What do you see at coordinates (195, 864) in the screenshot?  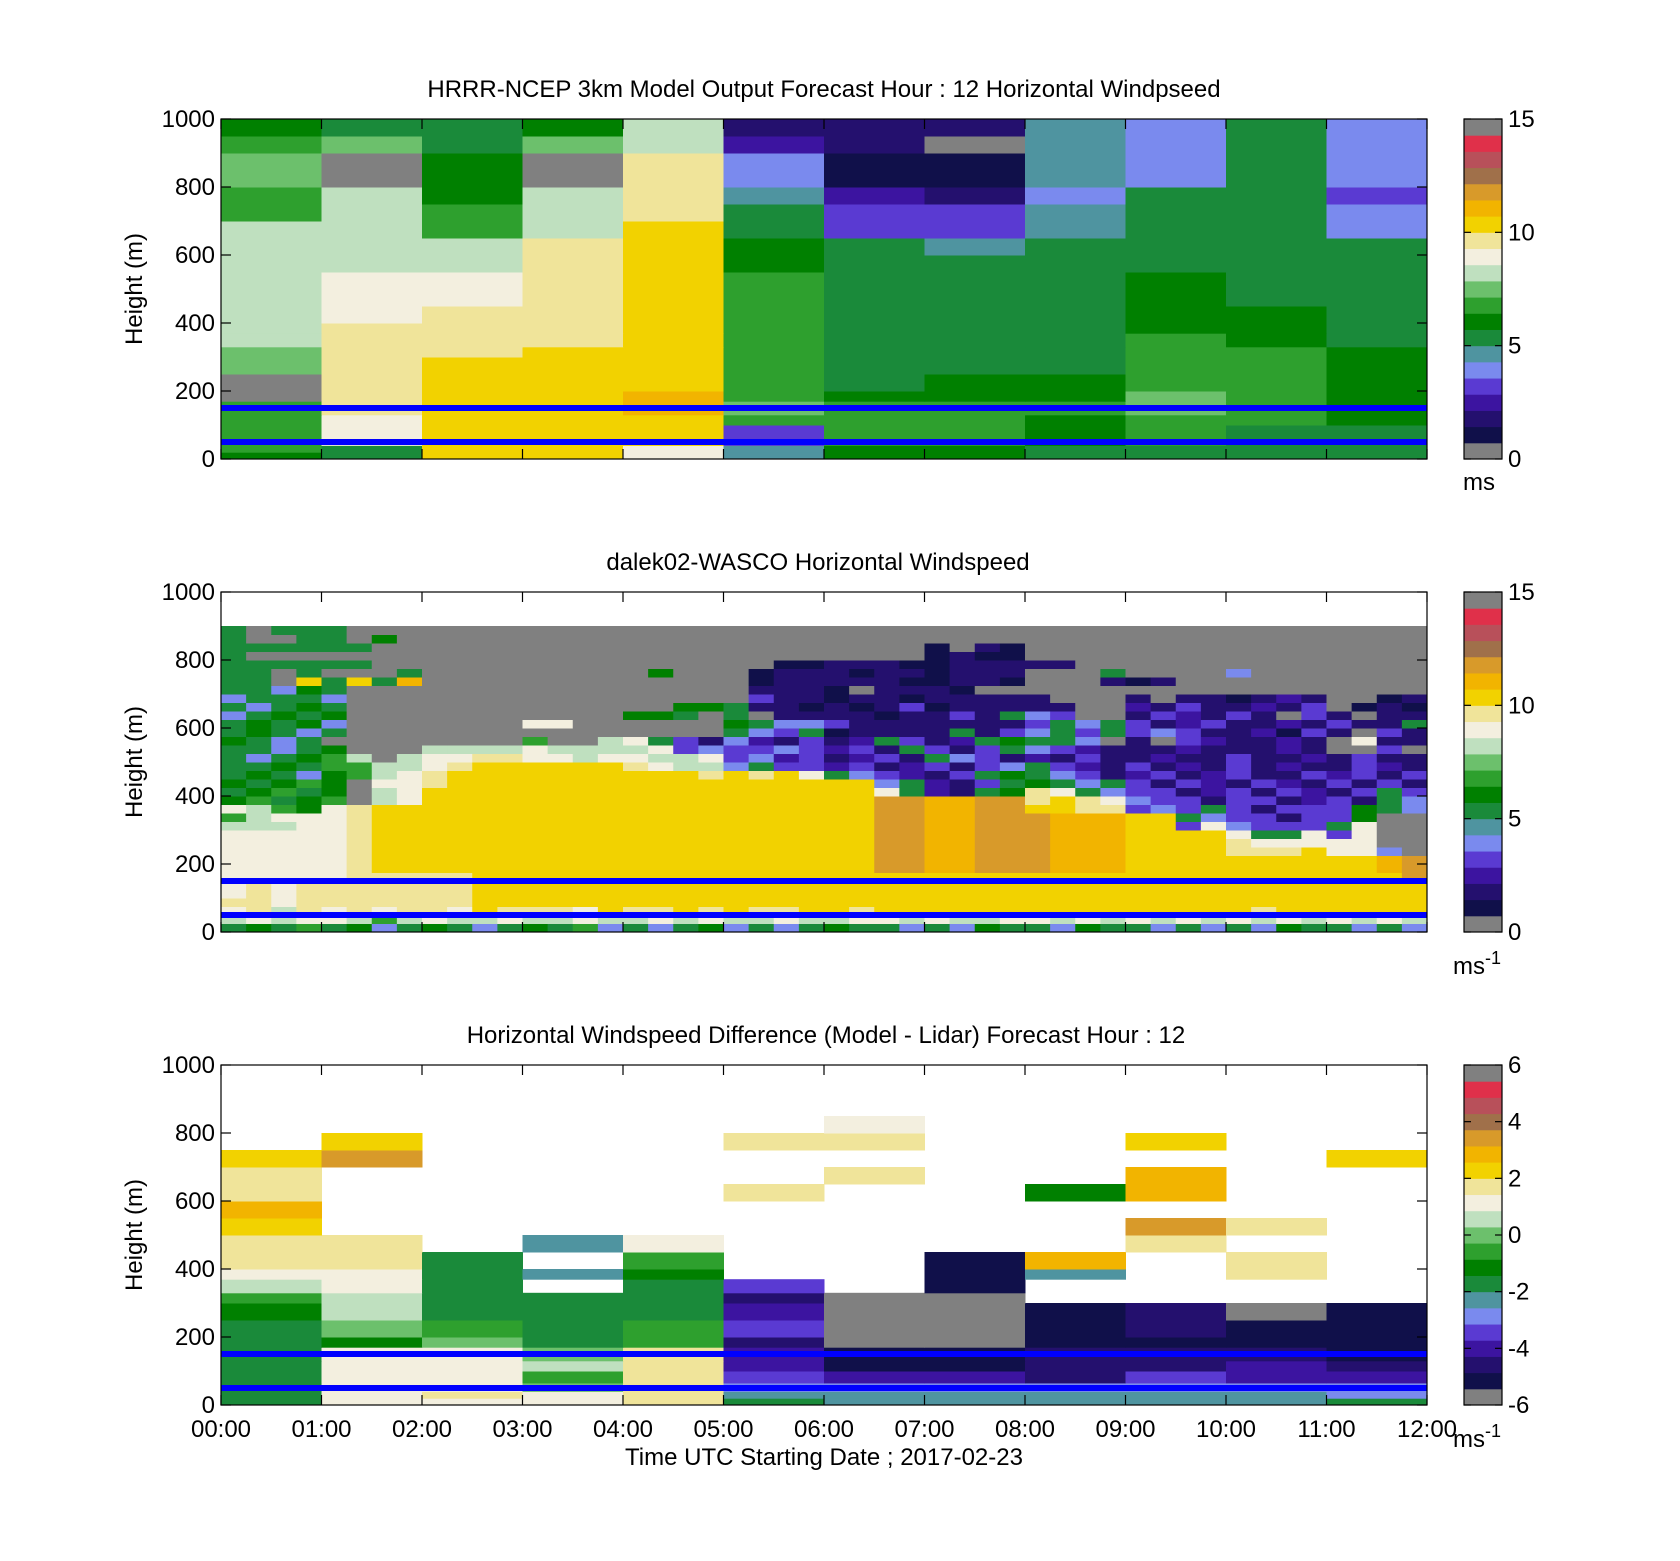 I see `y-tick-label: 200` at bounding box center [195, 864].